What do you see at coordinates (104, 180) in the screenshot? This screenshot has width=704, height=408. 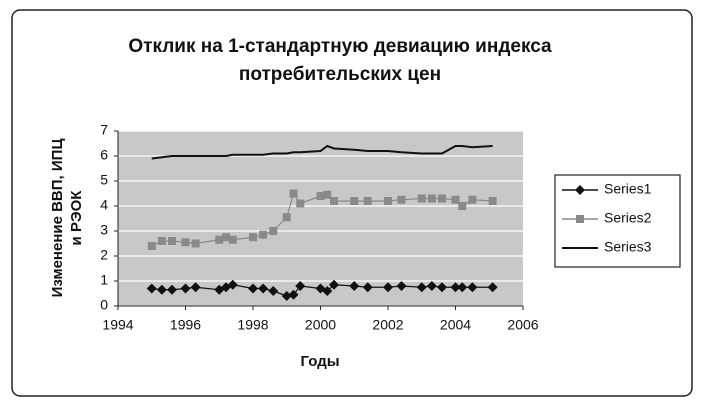 I see `y-tick-label: 5` at bounding box center [104, 180].